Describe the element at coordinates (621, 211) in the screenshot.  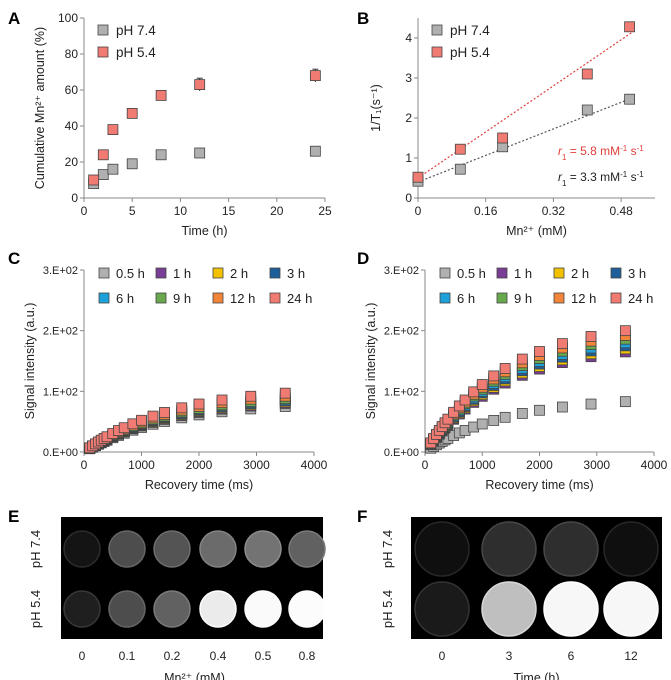
I see `x-tick-label: 0.48` at that location.